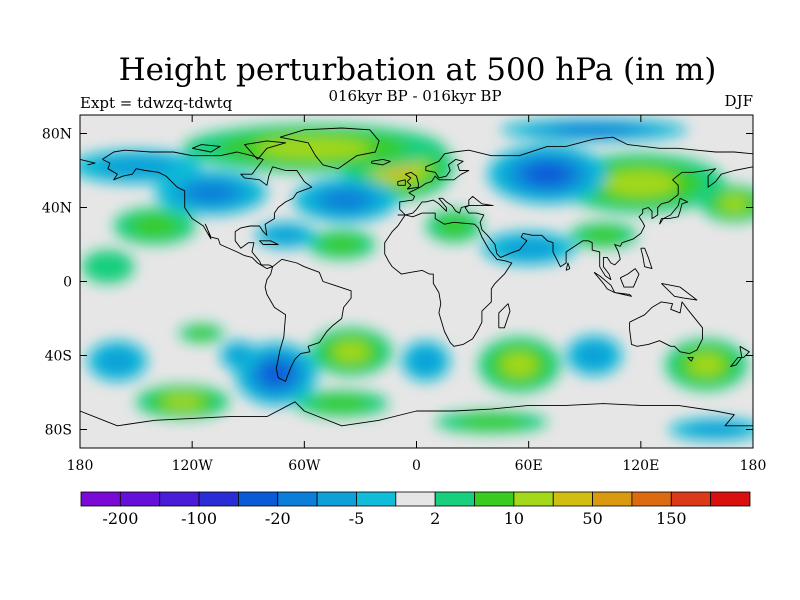 The image size is (800, 600). What do you see at coordinates (416, 466) in the screenshot?
I see `lon-tick-label: 0` at bounding box center [416, 466].